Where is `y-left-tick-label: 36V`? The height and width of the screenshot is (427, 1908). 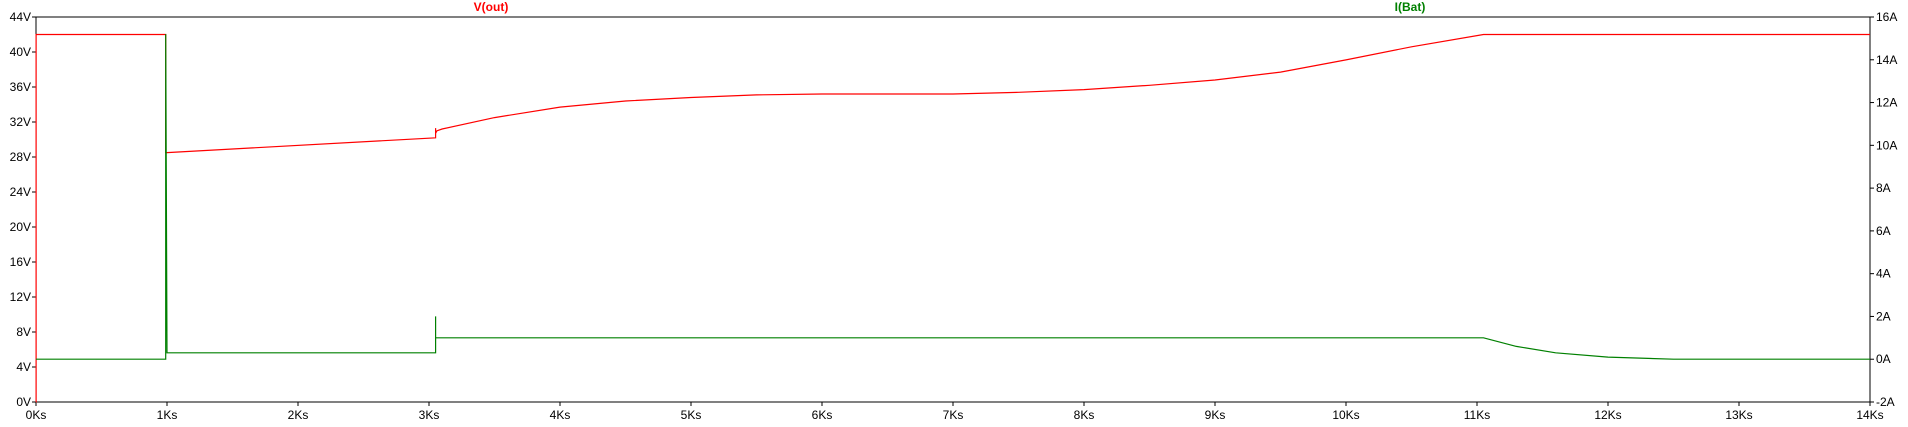 y-left-tick-label: 36V is located at coordinates (20, 87).